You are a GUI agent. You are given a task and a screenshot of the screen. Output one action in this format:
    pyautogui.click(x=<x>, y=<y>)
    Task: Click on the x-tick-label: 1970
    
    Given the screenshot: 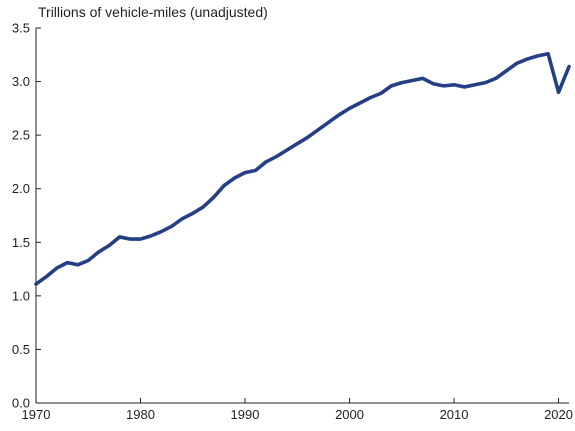 What is the action you would take?
    pyautogui.click(x=36, y=414)
    